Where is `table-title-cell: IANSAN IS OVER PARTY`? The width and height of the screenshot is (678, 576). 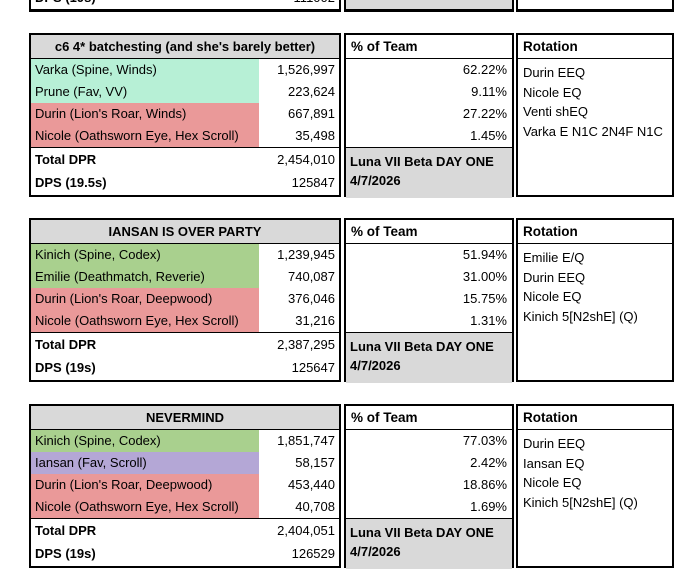
table-title-cell: IANSAN IS OVER PARTY is located at coordinates (185, 232).